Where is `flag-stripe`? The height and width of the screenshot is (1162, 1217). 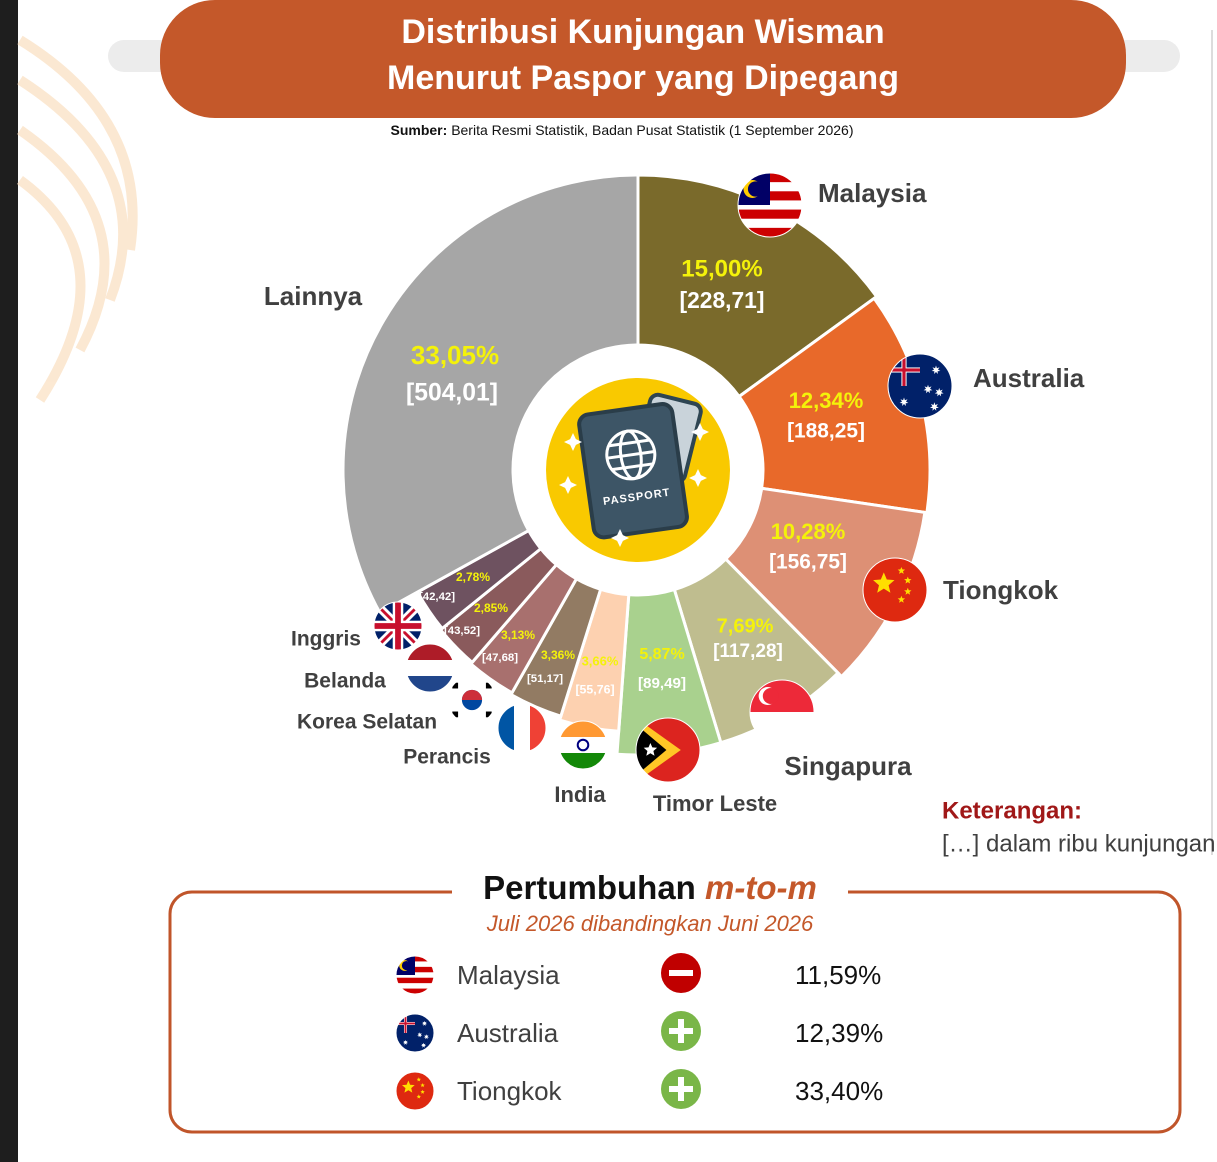 flag-stripe is located at coordinates (770, 232).